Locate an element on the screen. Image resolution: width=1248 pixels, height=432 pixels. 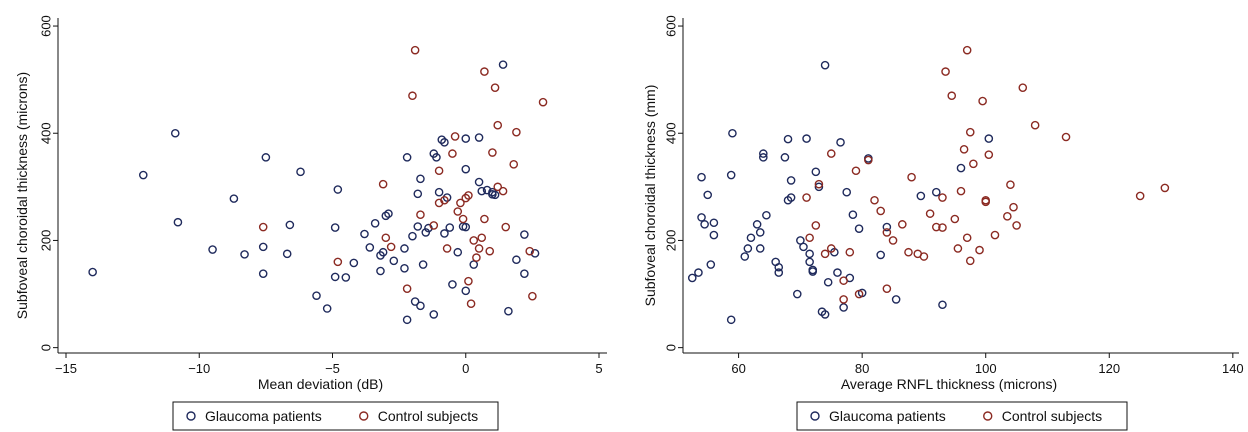
legend-box is located at coordinates (962, 416).